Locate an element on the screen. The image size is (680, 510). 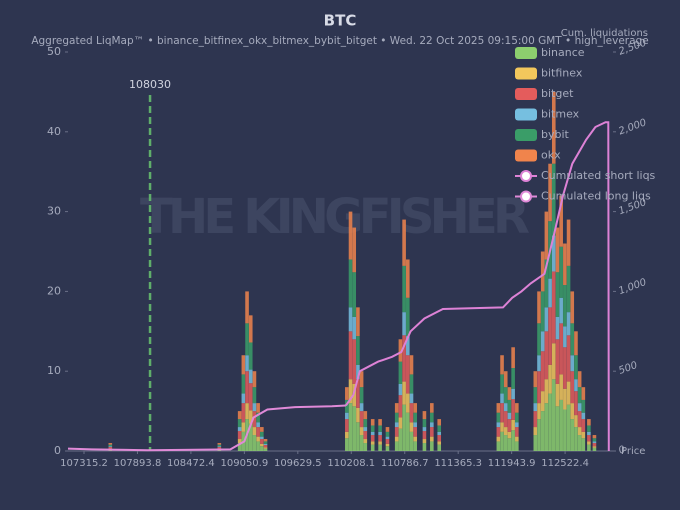
legend-label: okx is located at coordinates (551, 155).